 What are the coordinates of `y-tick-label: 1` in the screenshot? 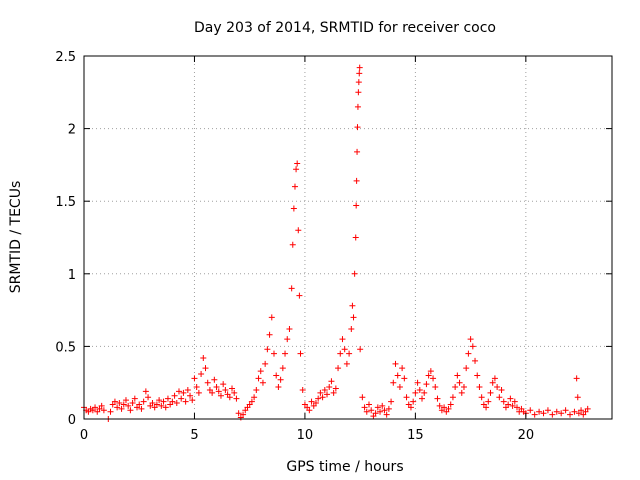 It's located at (72, 275).